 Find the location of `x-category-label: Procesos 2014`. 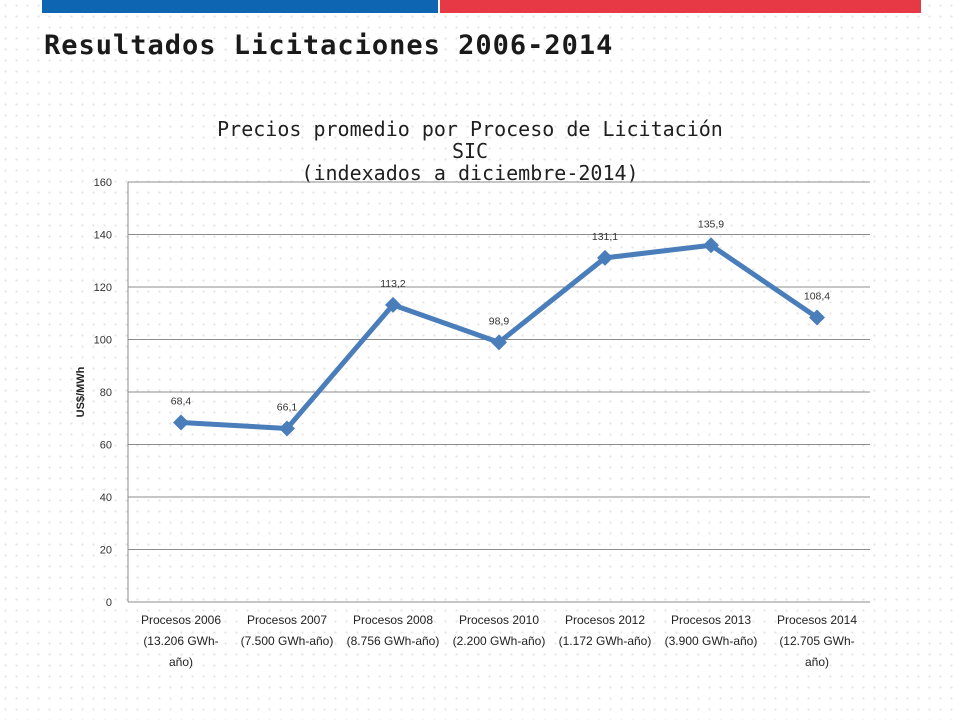

x-category-label: Procesos 2014 is located at coordinates (817, 620).